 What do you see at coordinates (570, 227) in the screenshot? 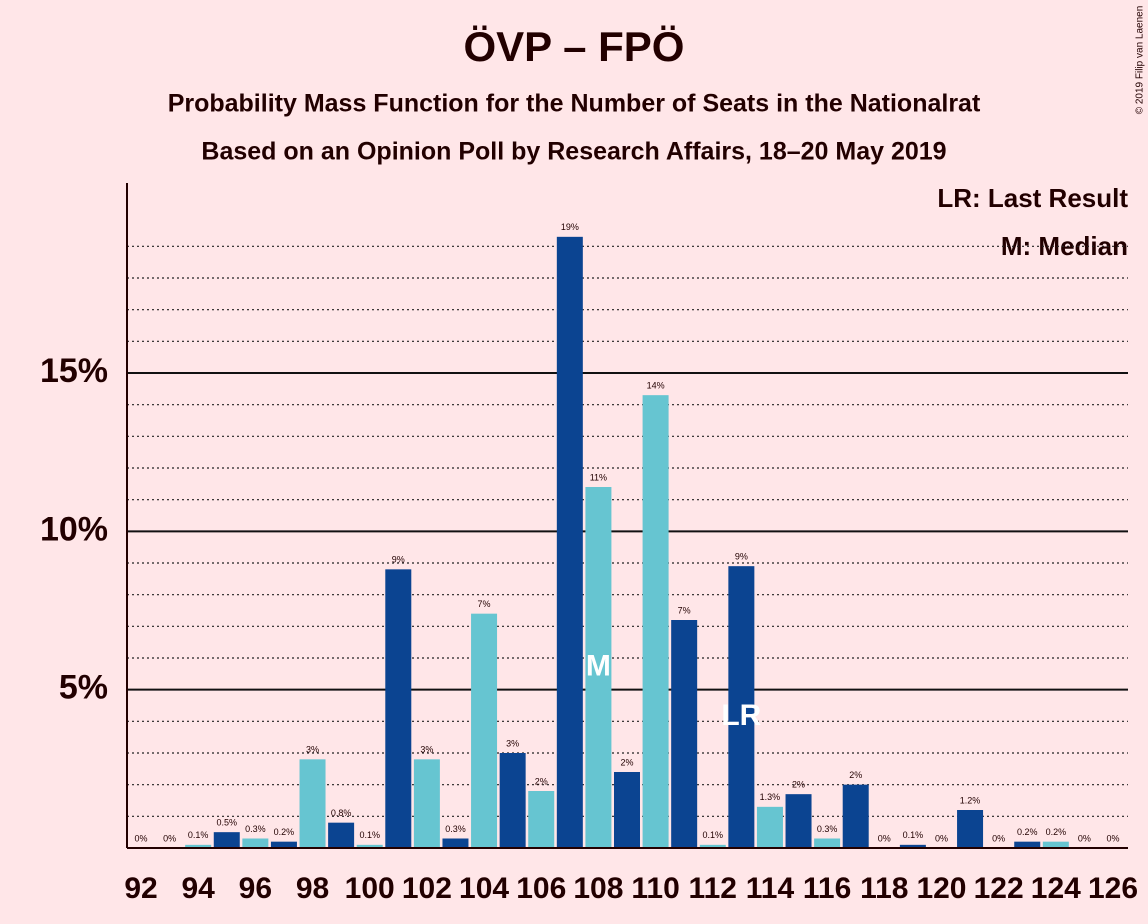
I see `value-label: 19%` at bounding box center [570, 227].